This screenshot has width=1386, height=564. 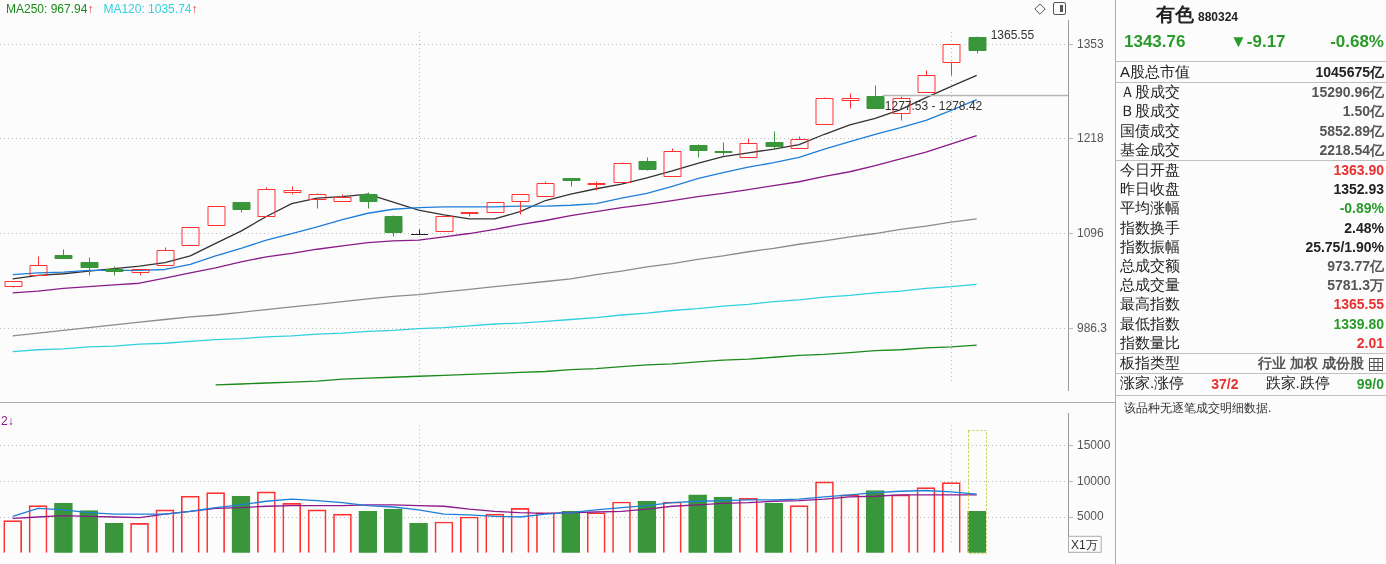 What do you see at coordinates (1150, 131) in the screenshot?
I see `text: 国债成交` at bounding box center [1150, 131].